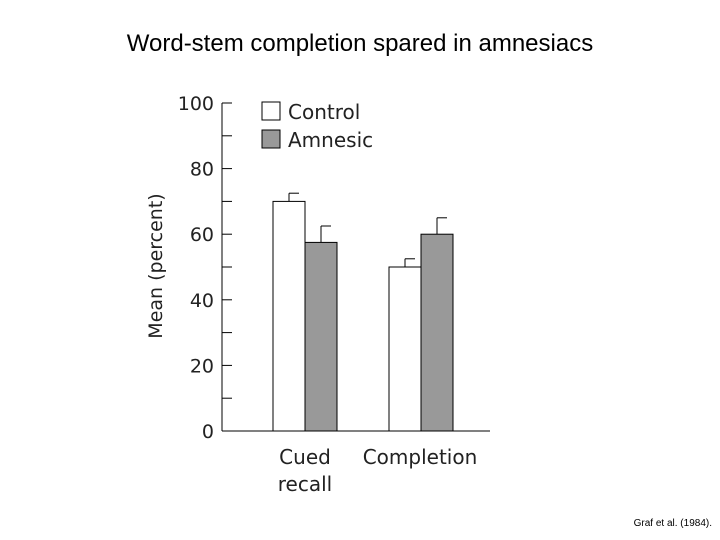  Describe the element at coordinates (208, 432) in the screenshot. I see `y-tick-label: 0` at that location.